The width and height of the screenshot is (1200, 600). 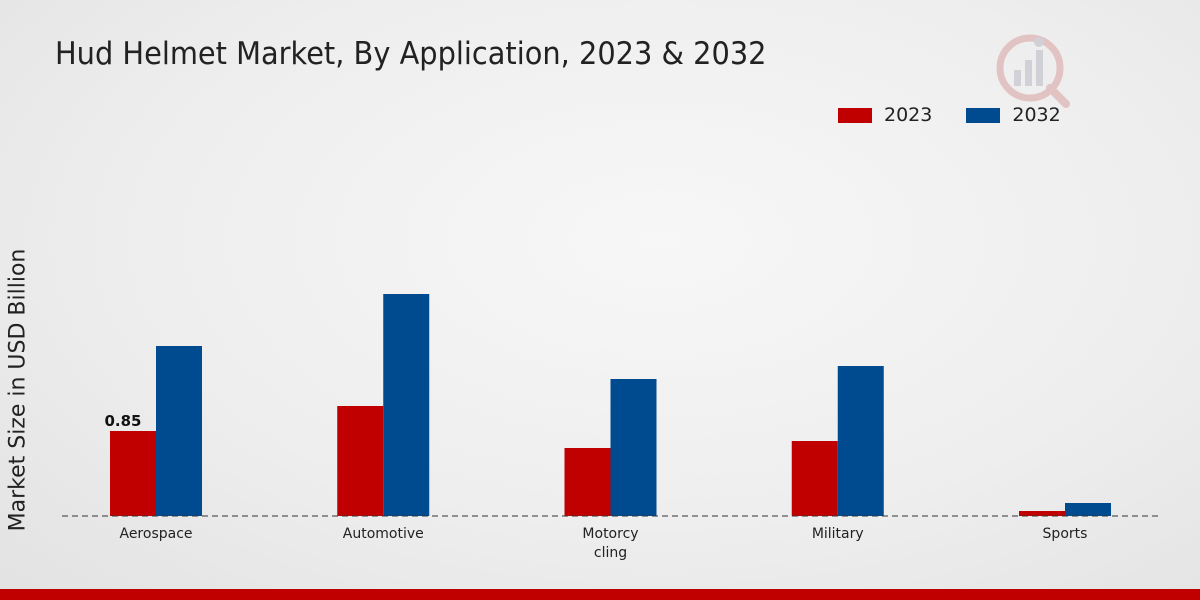 I want to click on bar-sports-2032, so click(x=1088, y=509).